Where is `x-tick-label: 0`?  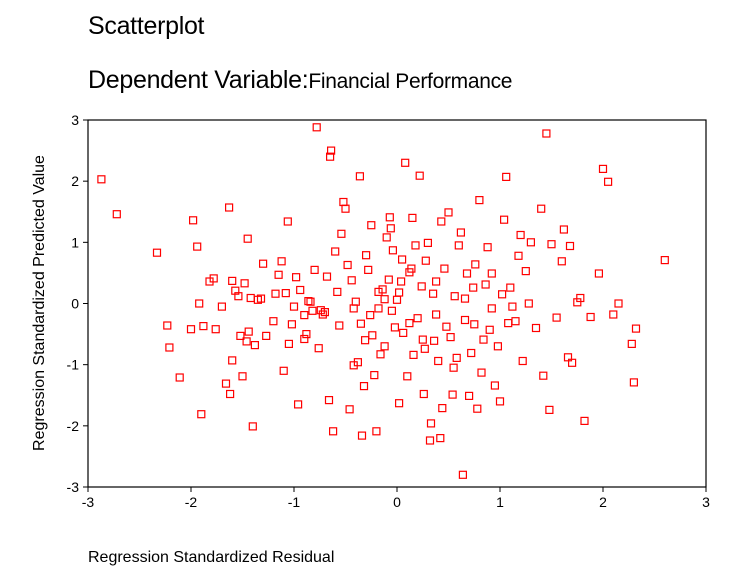 x-tick-label: 0 is located at coordinates (397, 502).